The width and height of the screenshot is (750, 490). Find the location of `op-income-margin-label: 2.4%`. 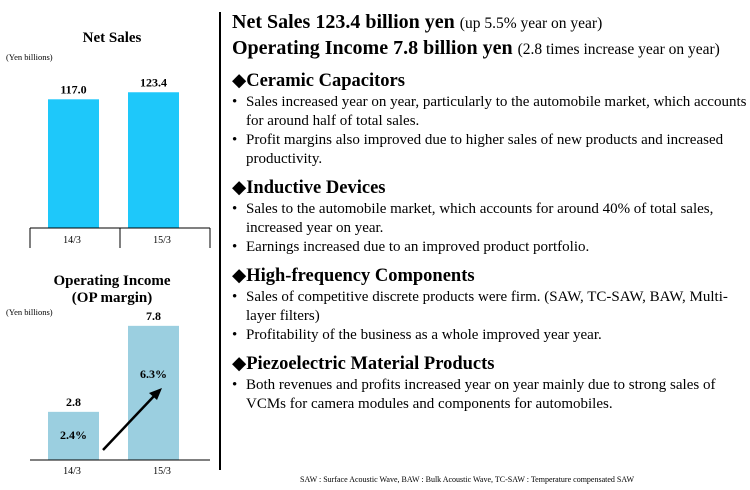

op-income-margin-label: 2.4% is located at coordinates (73, 435).